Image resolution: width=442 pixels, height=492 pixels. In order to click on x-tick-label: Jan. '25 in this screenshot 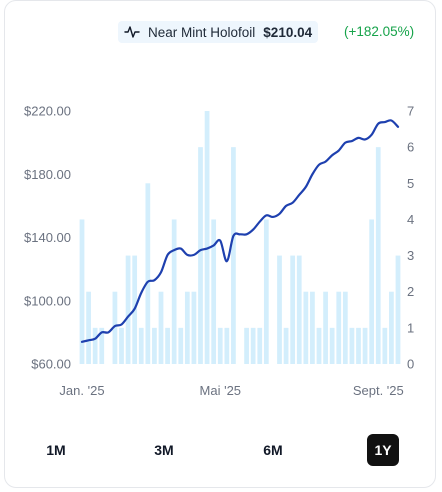, I will do `click(81, 390)`.